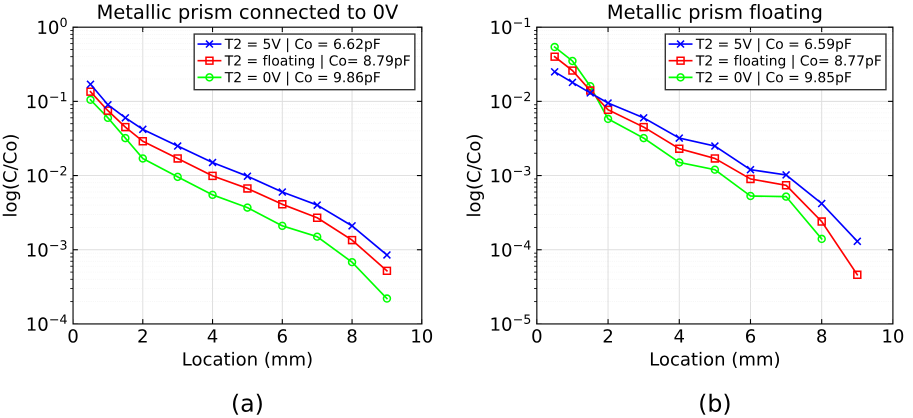  Describe the element at coordinates (317, 61) in the screenshot. I see `legend-label: T2 = floating | Co= 8.79pF` at that location.